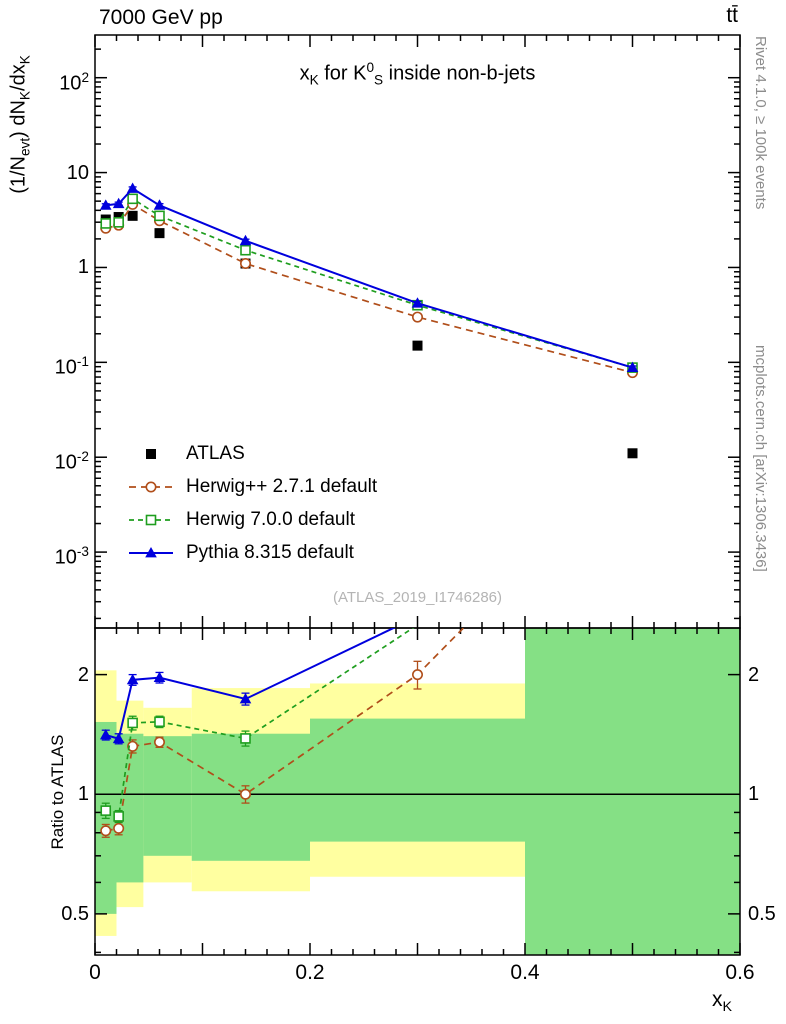  Describe the element at coordinates (270, 519) in the screenshot. I see `legend-label-herwig7: Herwig 7.0.0 default` at that location.